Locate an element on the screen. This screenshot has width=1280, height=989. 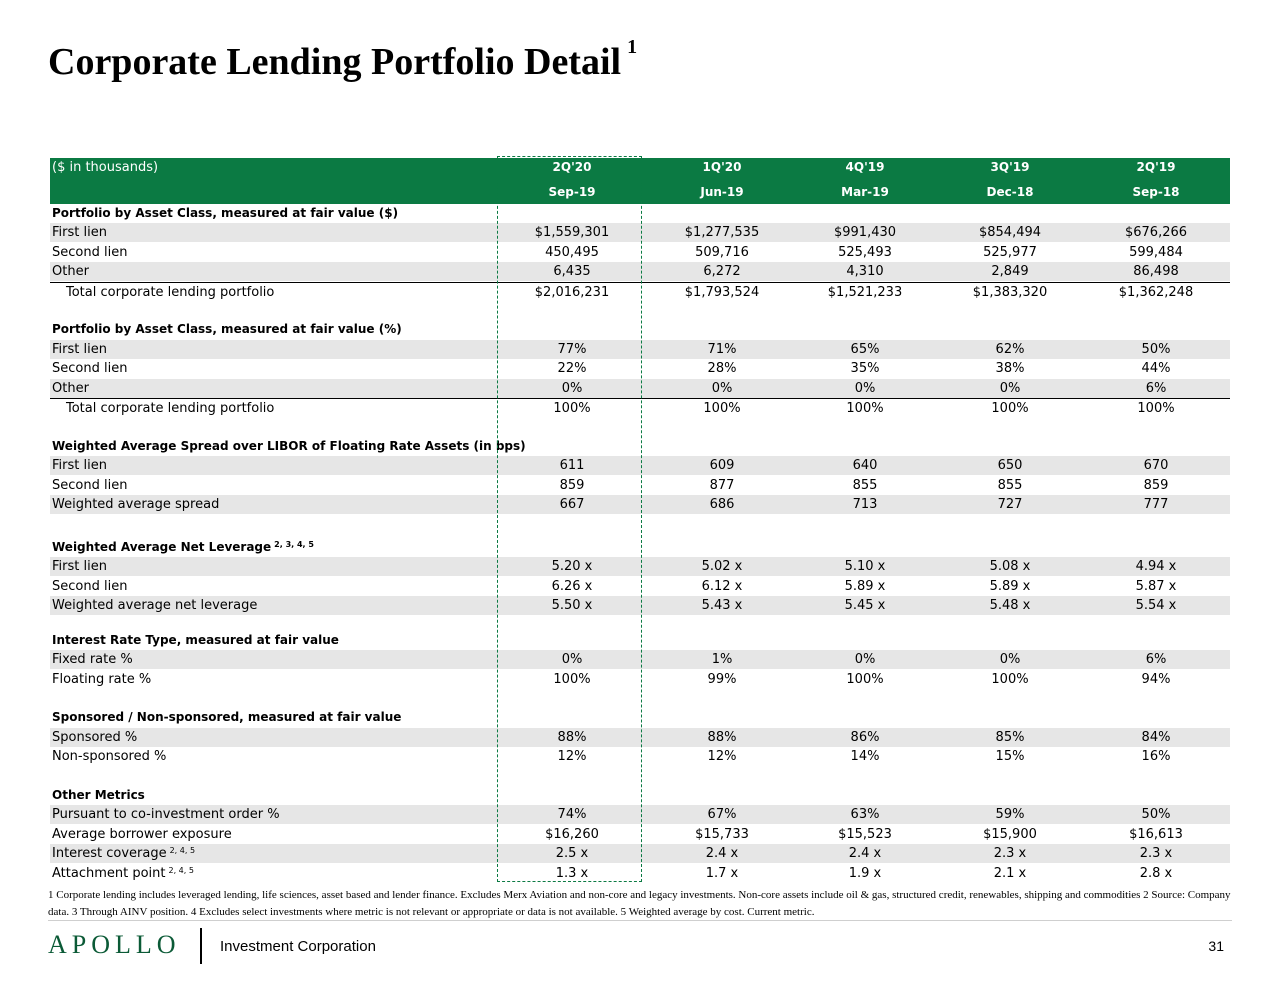
row-label-text: Floating rate % is located at coordinates (102, 679).